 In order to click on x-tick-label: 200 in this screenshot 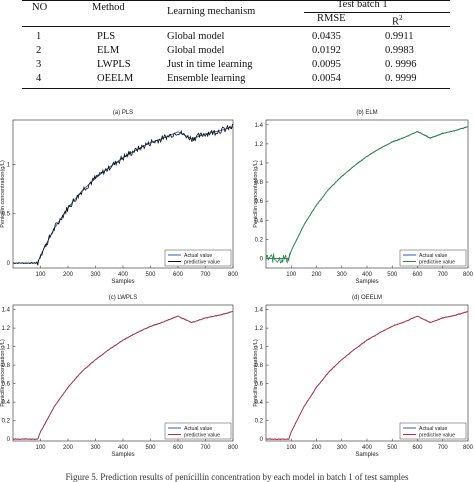, I will do `click(316, 448)`.